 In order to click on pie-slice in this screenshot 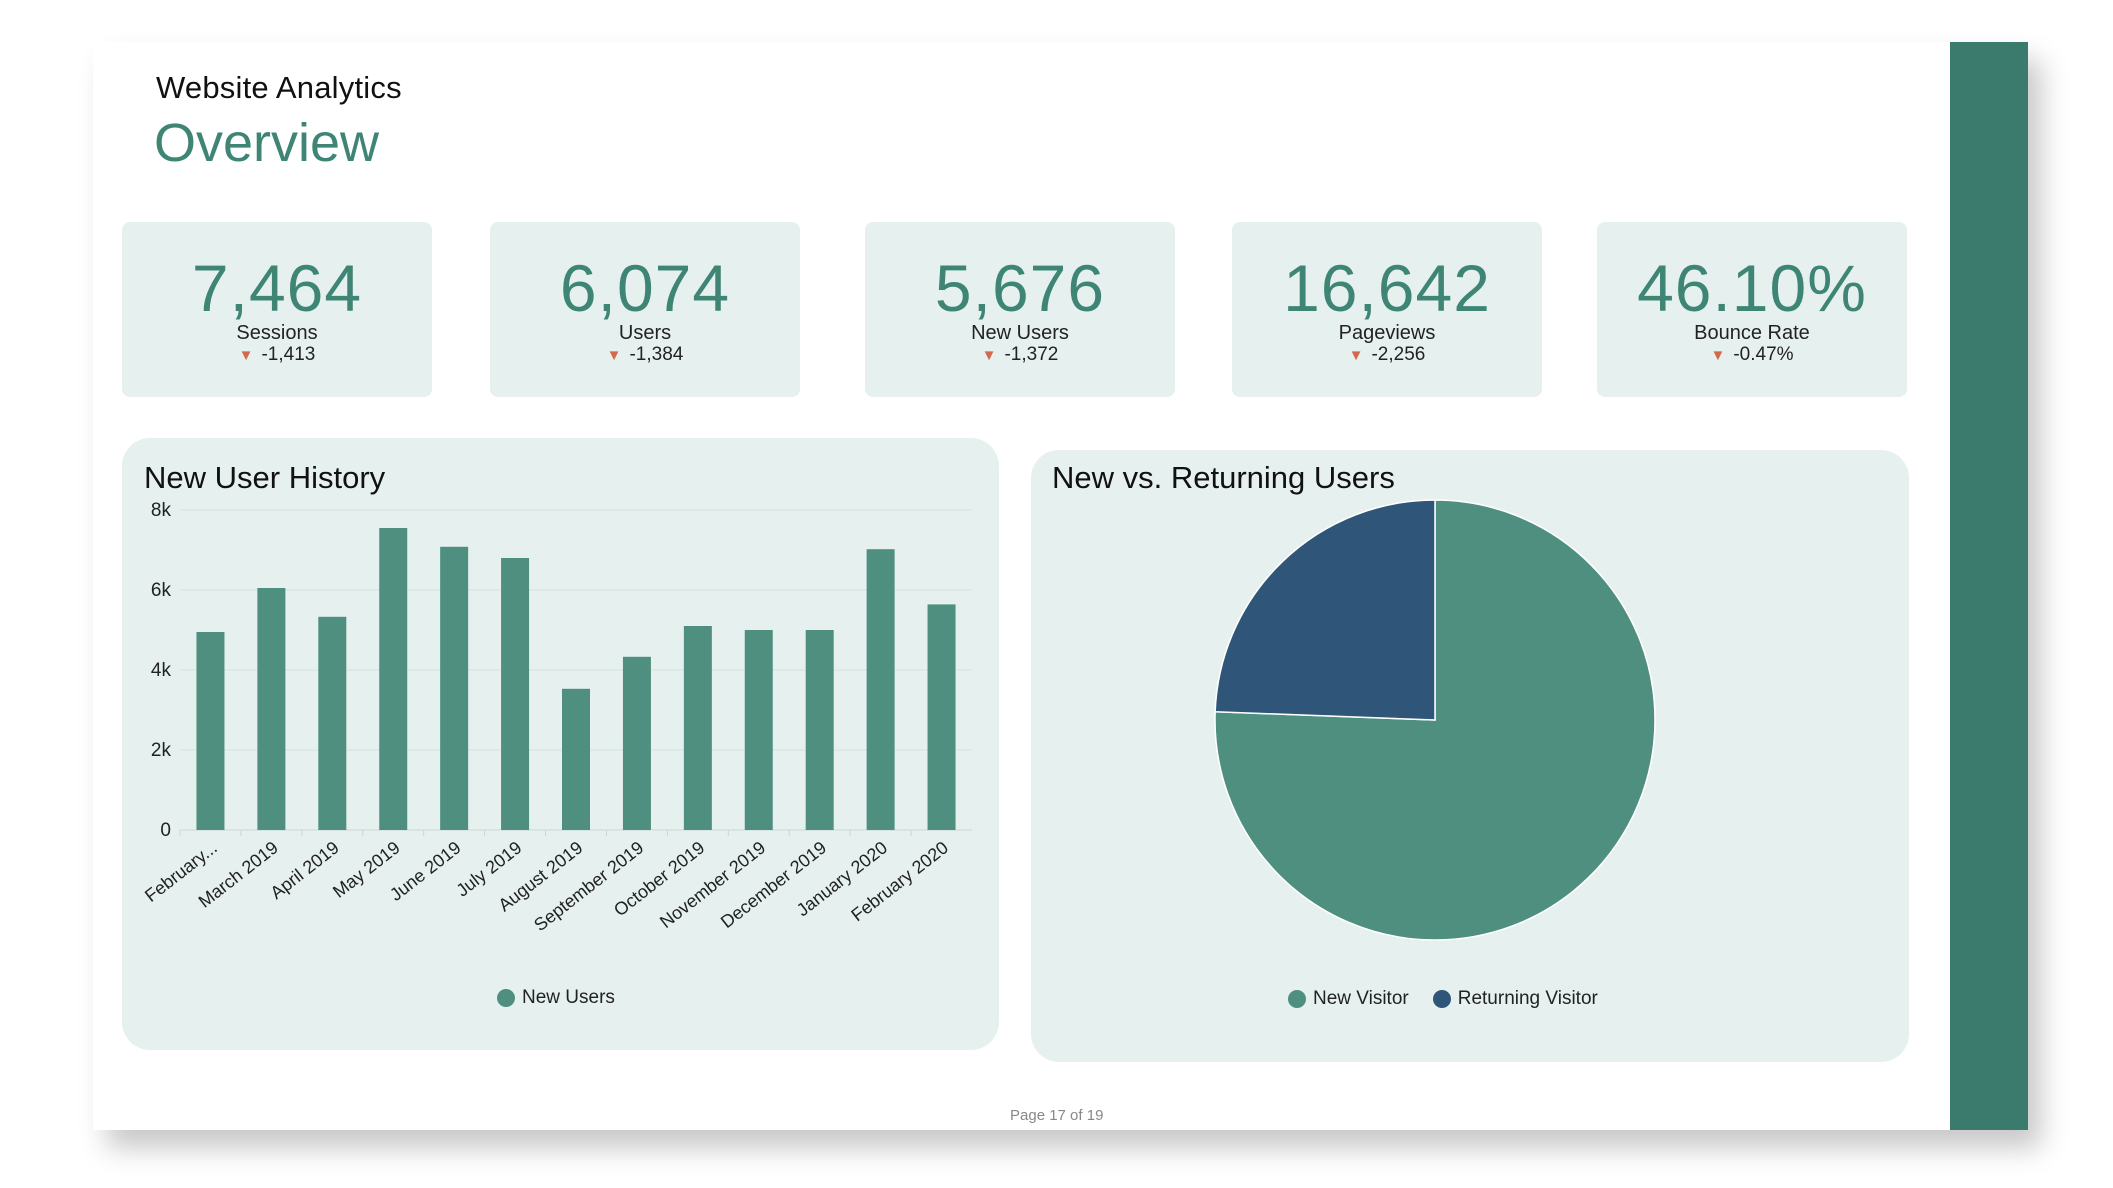, I will do `click(1325, 610)`.